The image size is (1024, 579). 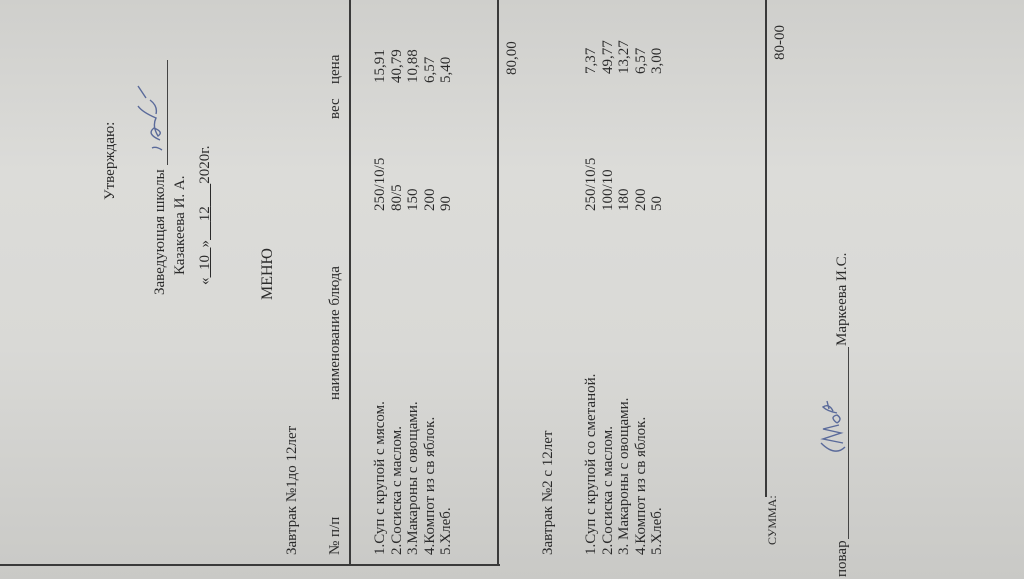 I want to click on header-price: цена, so click(x=335, y=69).